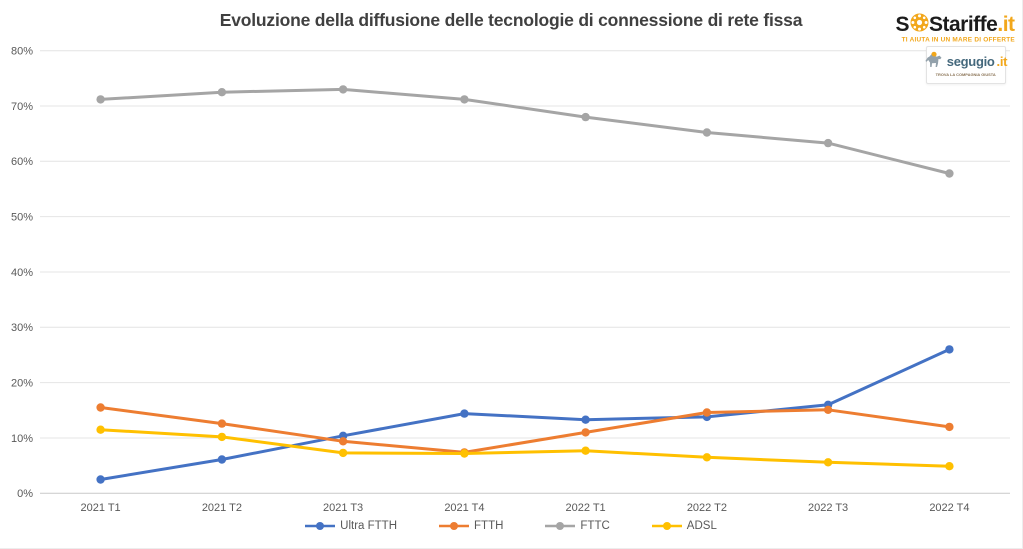  I want to click on y-tick-label: 70%, so click(22, 107).